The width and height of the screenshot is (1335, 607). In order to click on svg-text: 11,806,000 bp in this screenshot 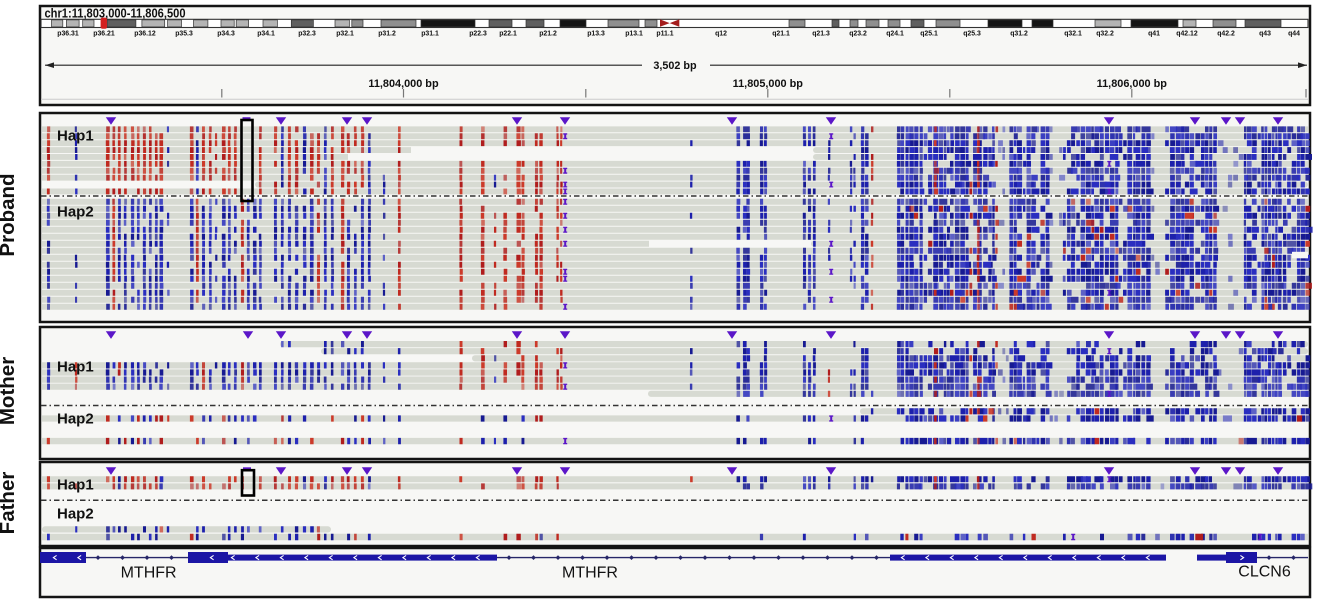, I will do `click(1132, 84)`.